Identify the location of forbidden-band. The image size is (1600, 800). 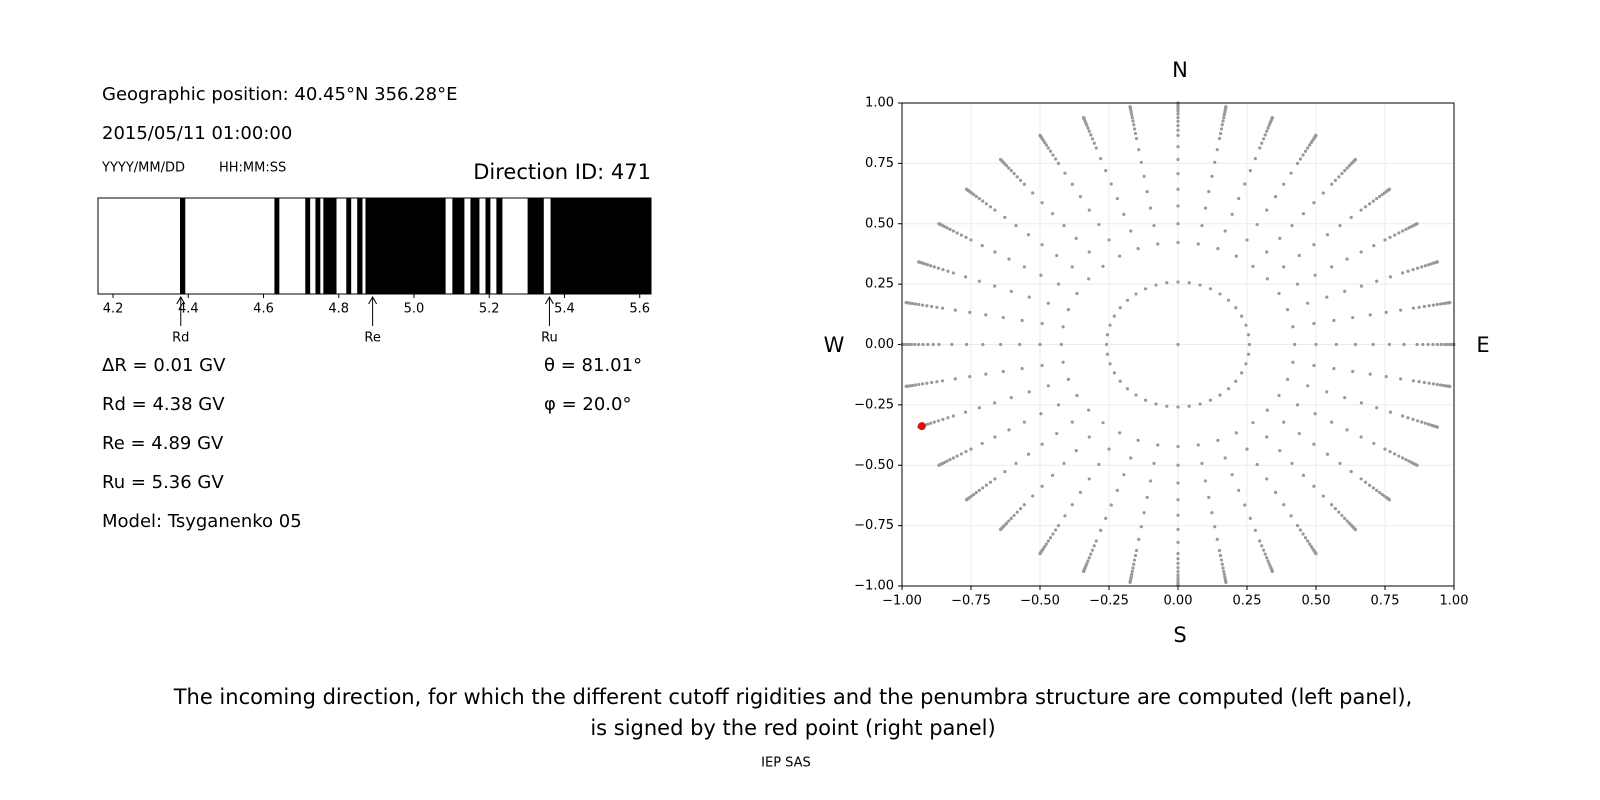
(308, 246).